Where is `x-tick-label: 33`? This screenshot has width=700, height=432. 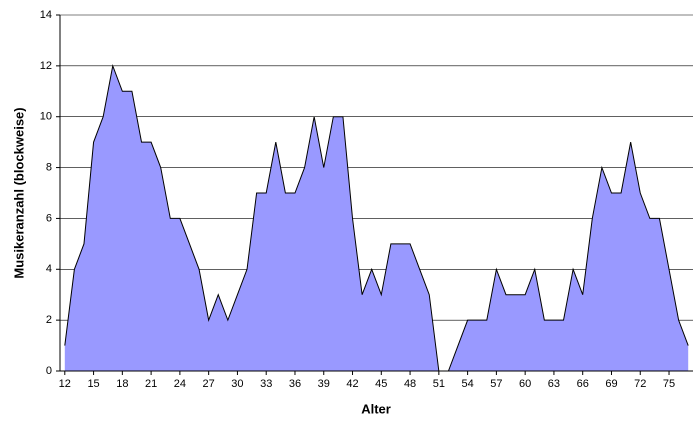
x-tick-label: 33 is located at coordinates (266, 384).